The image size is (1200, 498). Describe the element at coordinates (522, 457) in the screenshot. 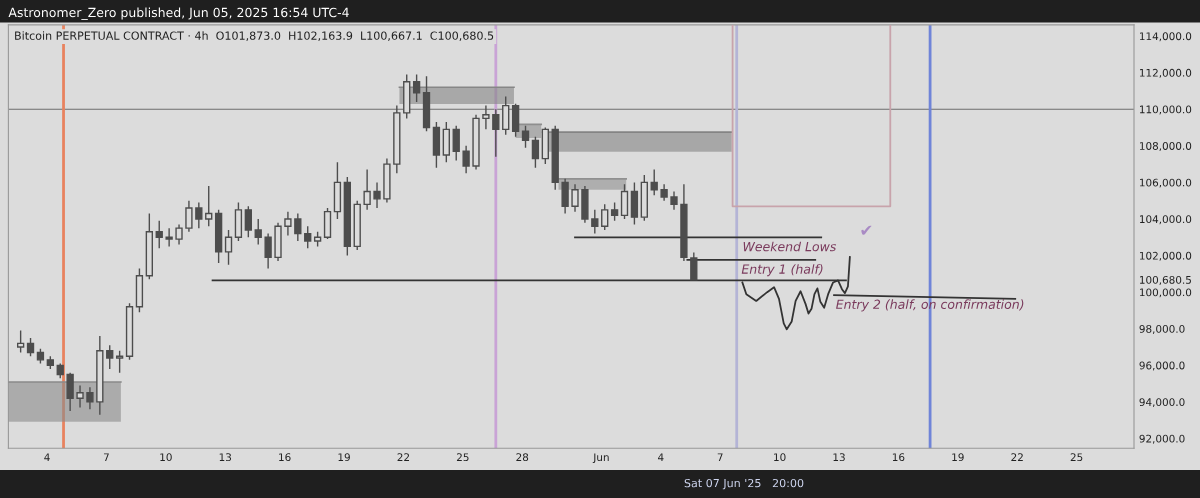

I see `x-tick-label: 28` at that location.